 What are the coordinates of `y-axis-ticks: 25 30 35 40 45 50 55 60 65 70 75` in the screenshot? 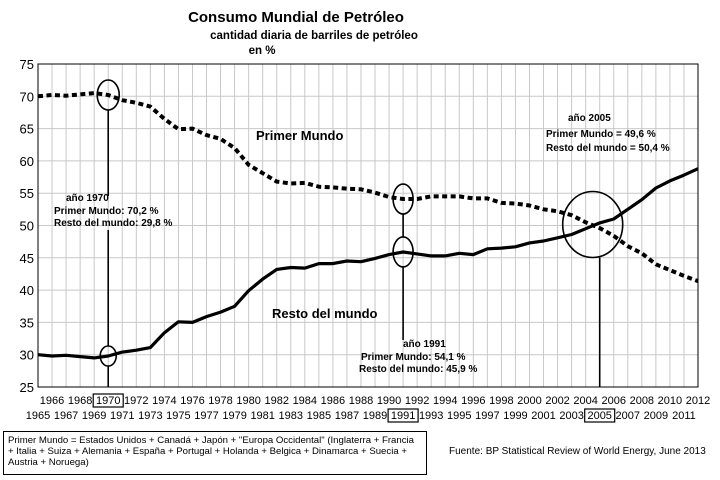 It's located at (27, 226).